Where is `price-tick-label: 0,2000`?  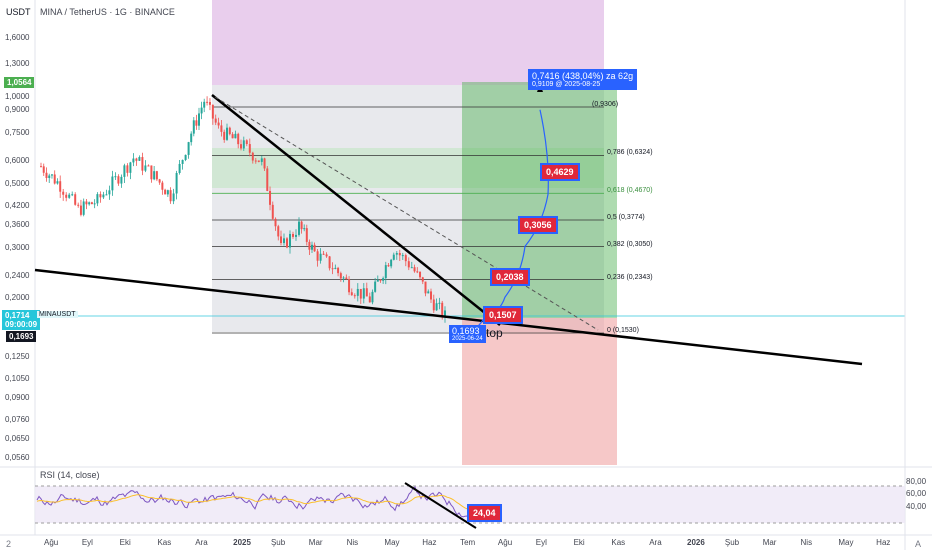
price-tick-label: 0,2000 is located at coordinates (17, 298).